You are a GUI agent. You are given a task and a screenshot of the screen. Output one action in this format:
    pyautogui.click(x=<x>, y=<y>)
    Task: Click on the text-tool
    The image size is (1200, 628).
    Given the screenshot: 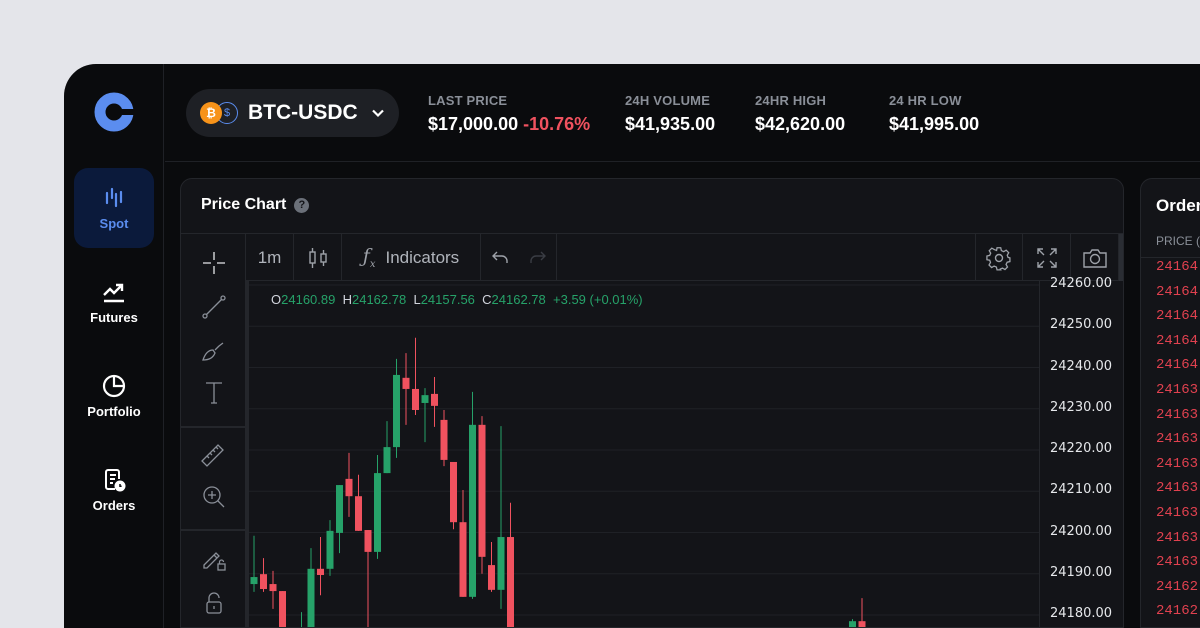 What is the action you would take?
    pyautogui.click(x=214, y=393)
    